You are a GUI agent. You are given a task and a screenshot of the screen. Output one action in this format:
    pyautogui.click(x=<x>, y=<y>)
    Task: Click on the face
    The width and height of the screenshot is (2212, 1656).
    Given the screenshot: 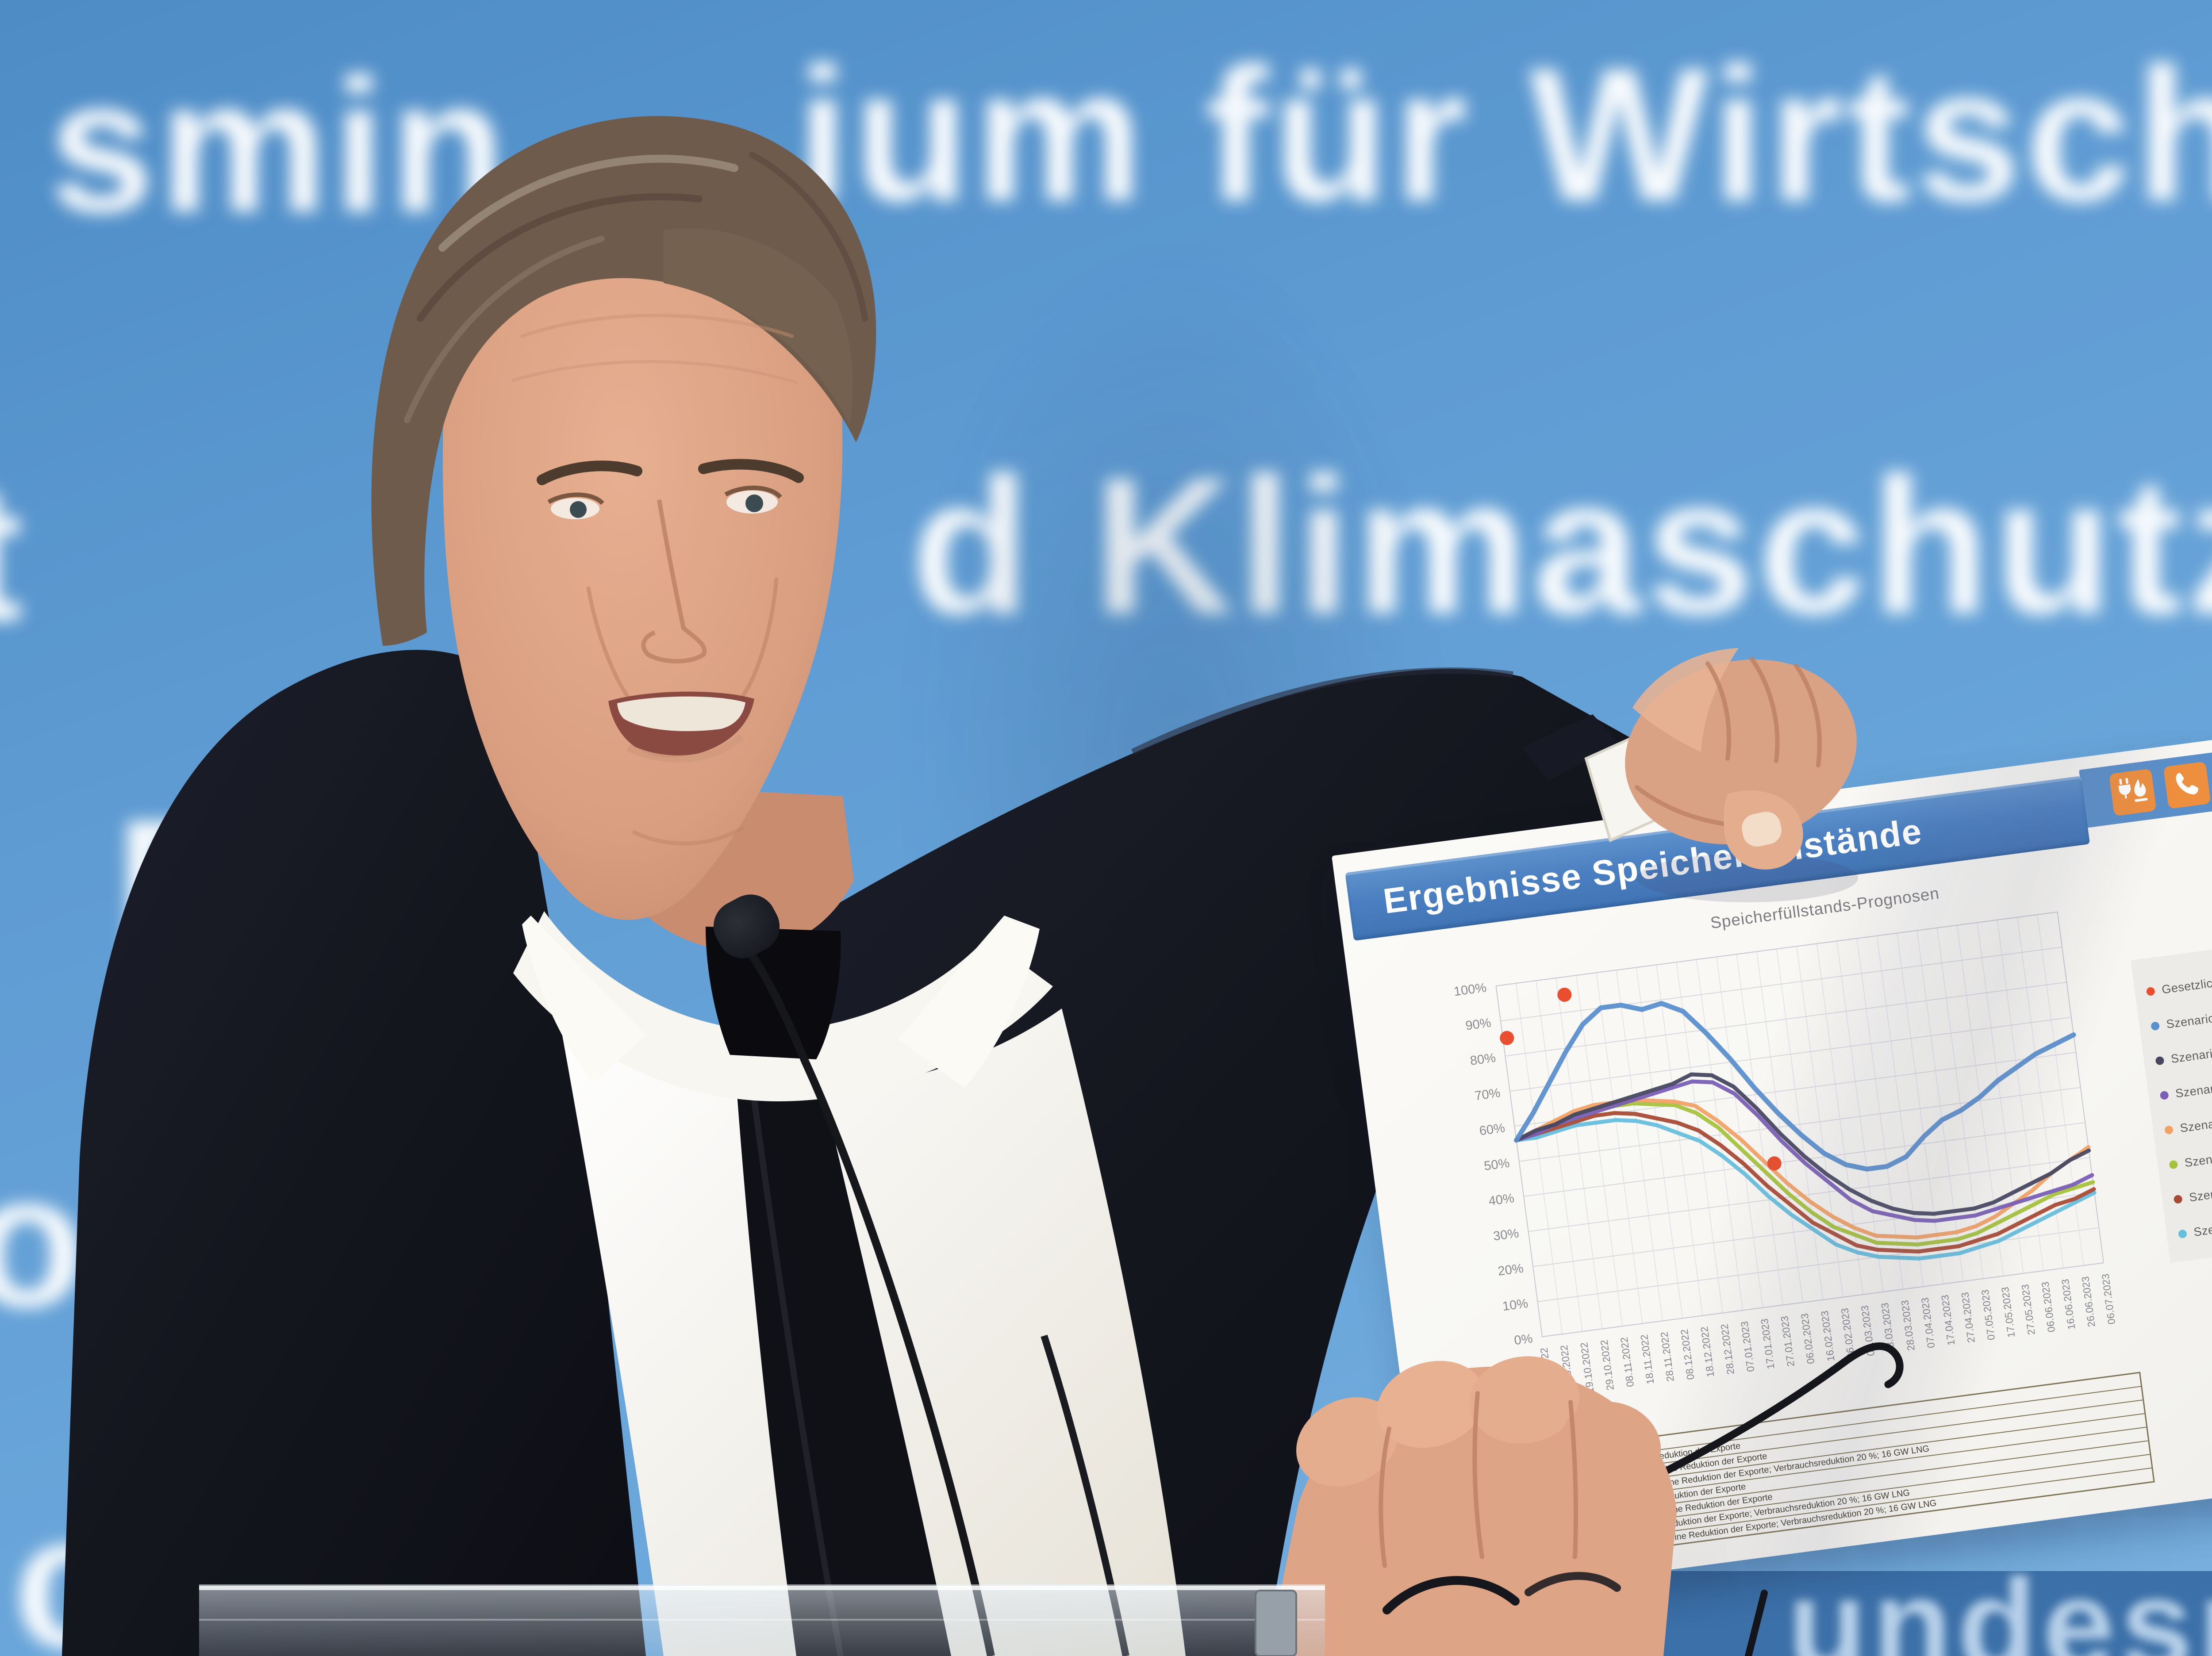 What is the action you would take?
    pyautogui.click(x=643, y=548)
    